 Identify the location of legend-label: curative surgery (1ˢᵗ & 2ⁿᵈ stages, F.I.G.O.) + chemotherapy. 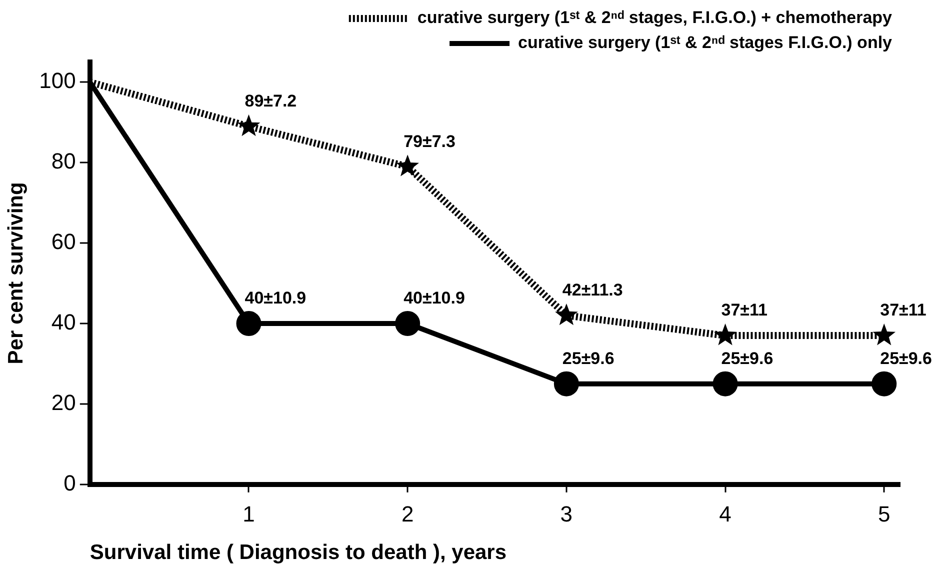
(655, 18).